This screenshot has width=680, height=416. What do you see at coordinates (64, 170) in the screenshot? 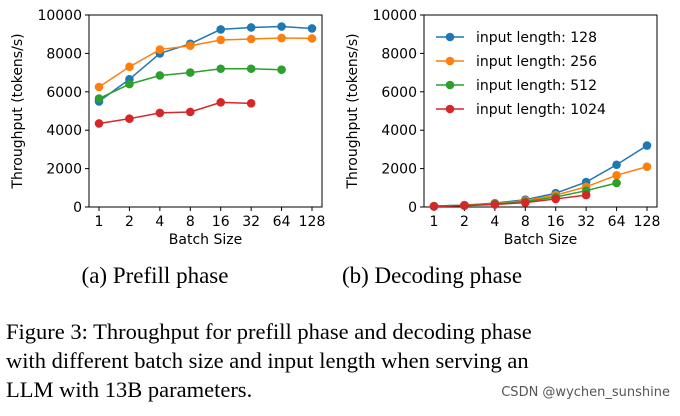
I see `prefill-y-tick-label: 2000` at bounding box center [64, 170].